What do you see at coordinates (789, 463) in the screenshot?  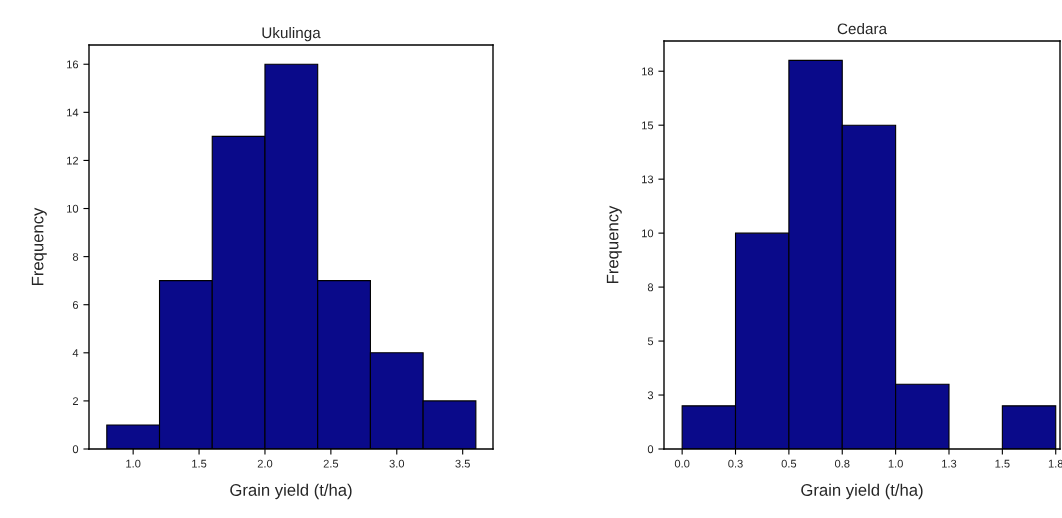 I see `x-tick-label: 0.5` at bounding box center [789, 463].